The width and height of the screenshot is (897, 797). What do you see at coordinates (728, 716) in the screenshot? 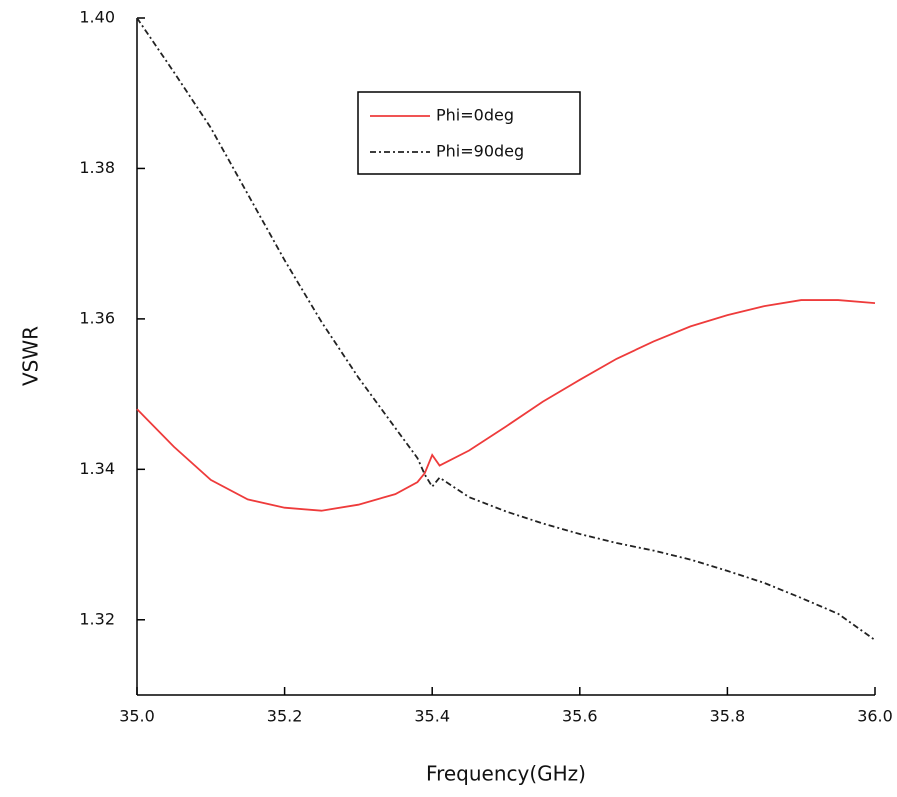
I see `x-tick-label: 35.8` at bounding box center [728, 716].